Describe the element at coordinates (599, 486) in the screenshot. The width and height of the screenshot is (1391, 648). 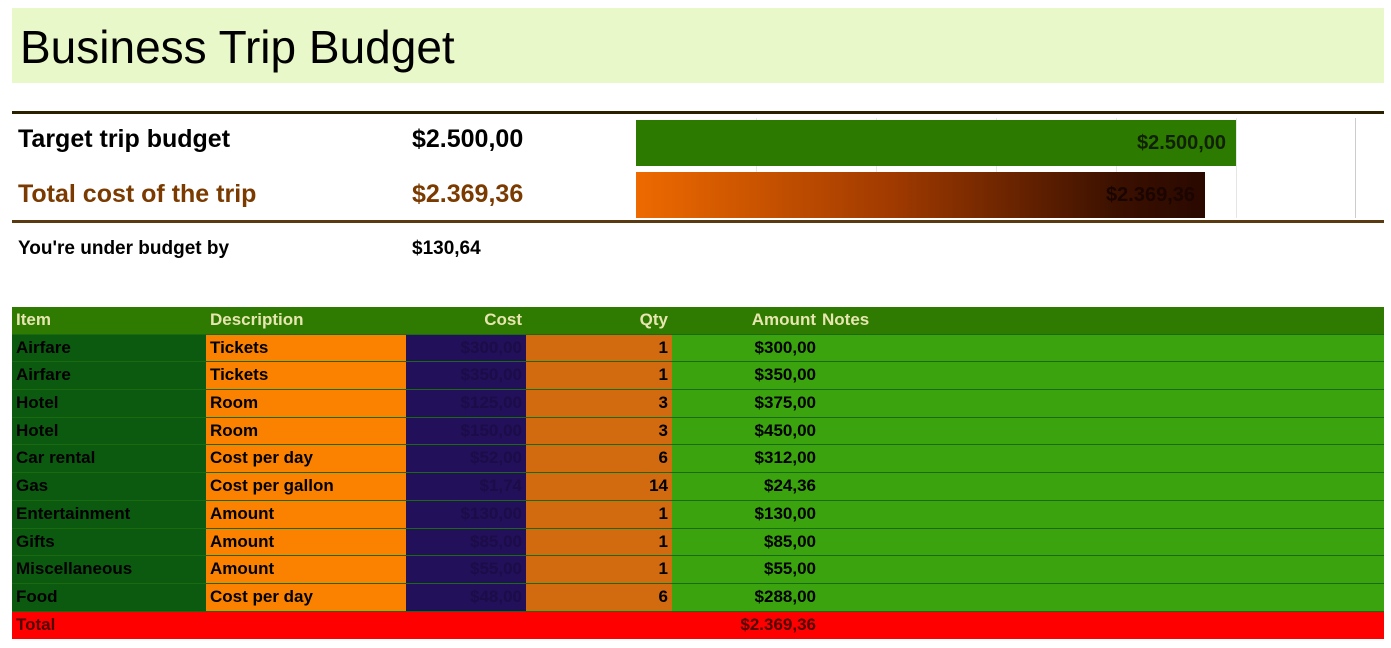
I see `cell-qty: 14` at that location.